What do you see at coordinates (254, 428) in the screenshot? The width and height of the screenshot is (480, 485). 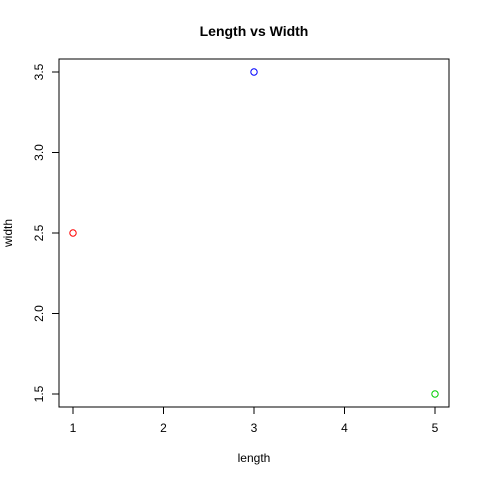 I see `x-tick-label: 3` at bounding box center [254, 428].